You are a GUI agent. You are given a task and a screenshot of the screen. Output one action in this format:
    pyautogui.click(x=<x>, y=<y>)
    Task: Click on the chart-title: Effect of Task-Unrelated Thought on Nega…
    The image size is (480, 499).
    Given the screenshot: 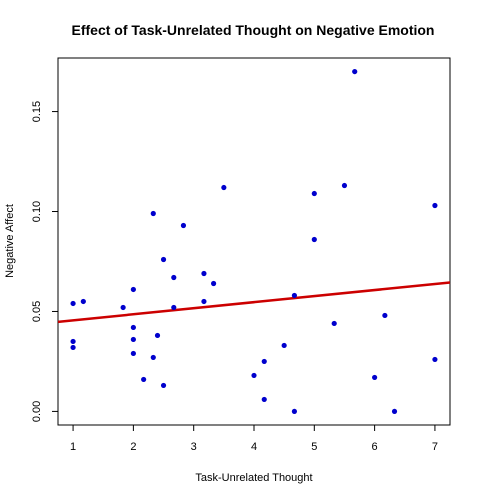 What is the action you would take?
    pyautogui.click(x=253, y=30)
    